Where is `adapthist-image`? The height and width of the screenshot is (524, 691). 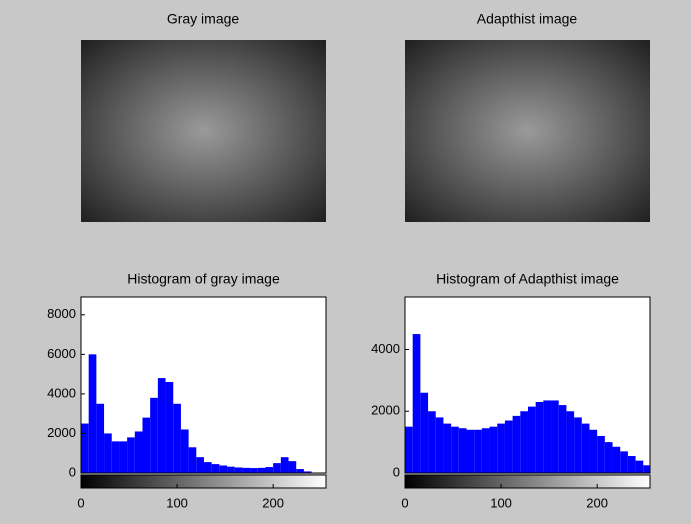 adapthist-image is located at coordinates (527, 131).